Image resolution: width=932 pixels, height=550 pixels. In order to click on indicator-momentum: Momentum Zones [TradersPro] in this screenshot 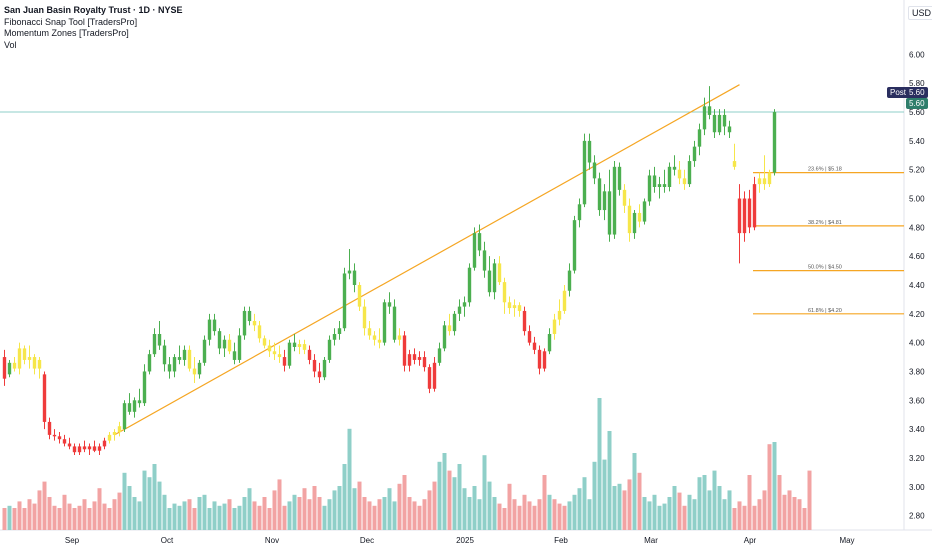, I will do `click(66, 33)`.